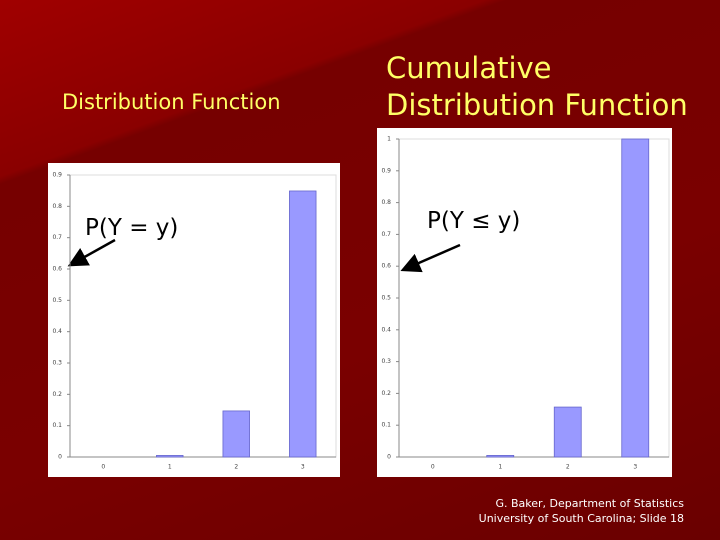  Describe the element at coordinates (589, 503) in the screenshot. I see `footer-line: G. Baker, Department of Statistics` at that location.